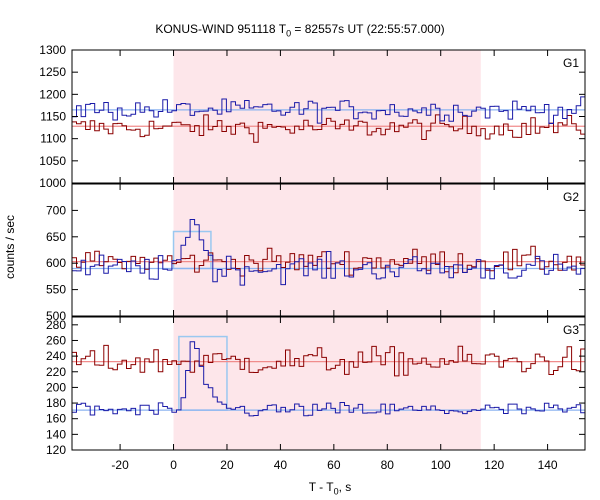 The height and width of the screenshot is (500, 600). I want to click on y-tick-label: 180, so click(56, 403).